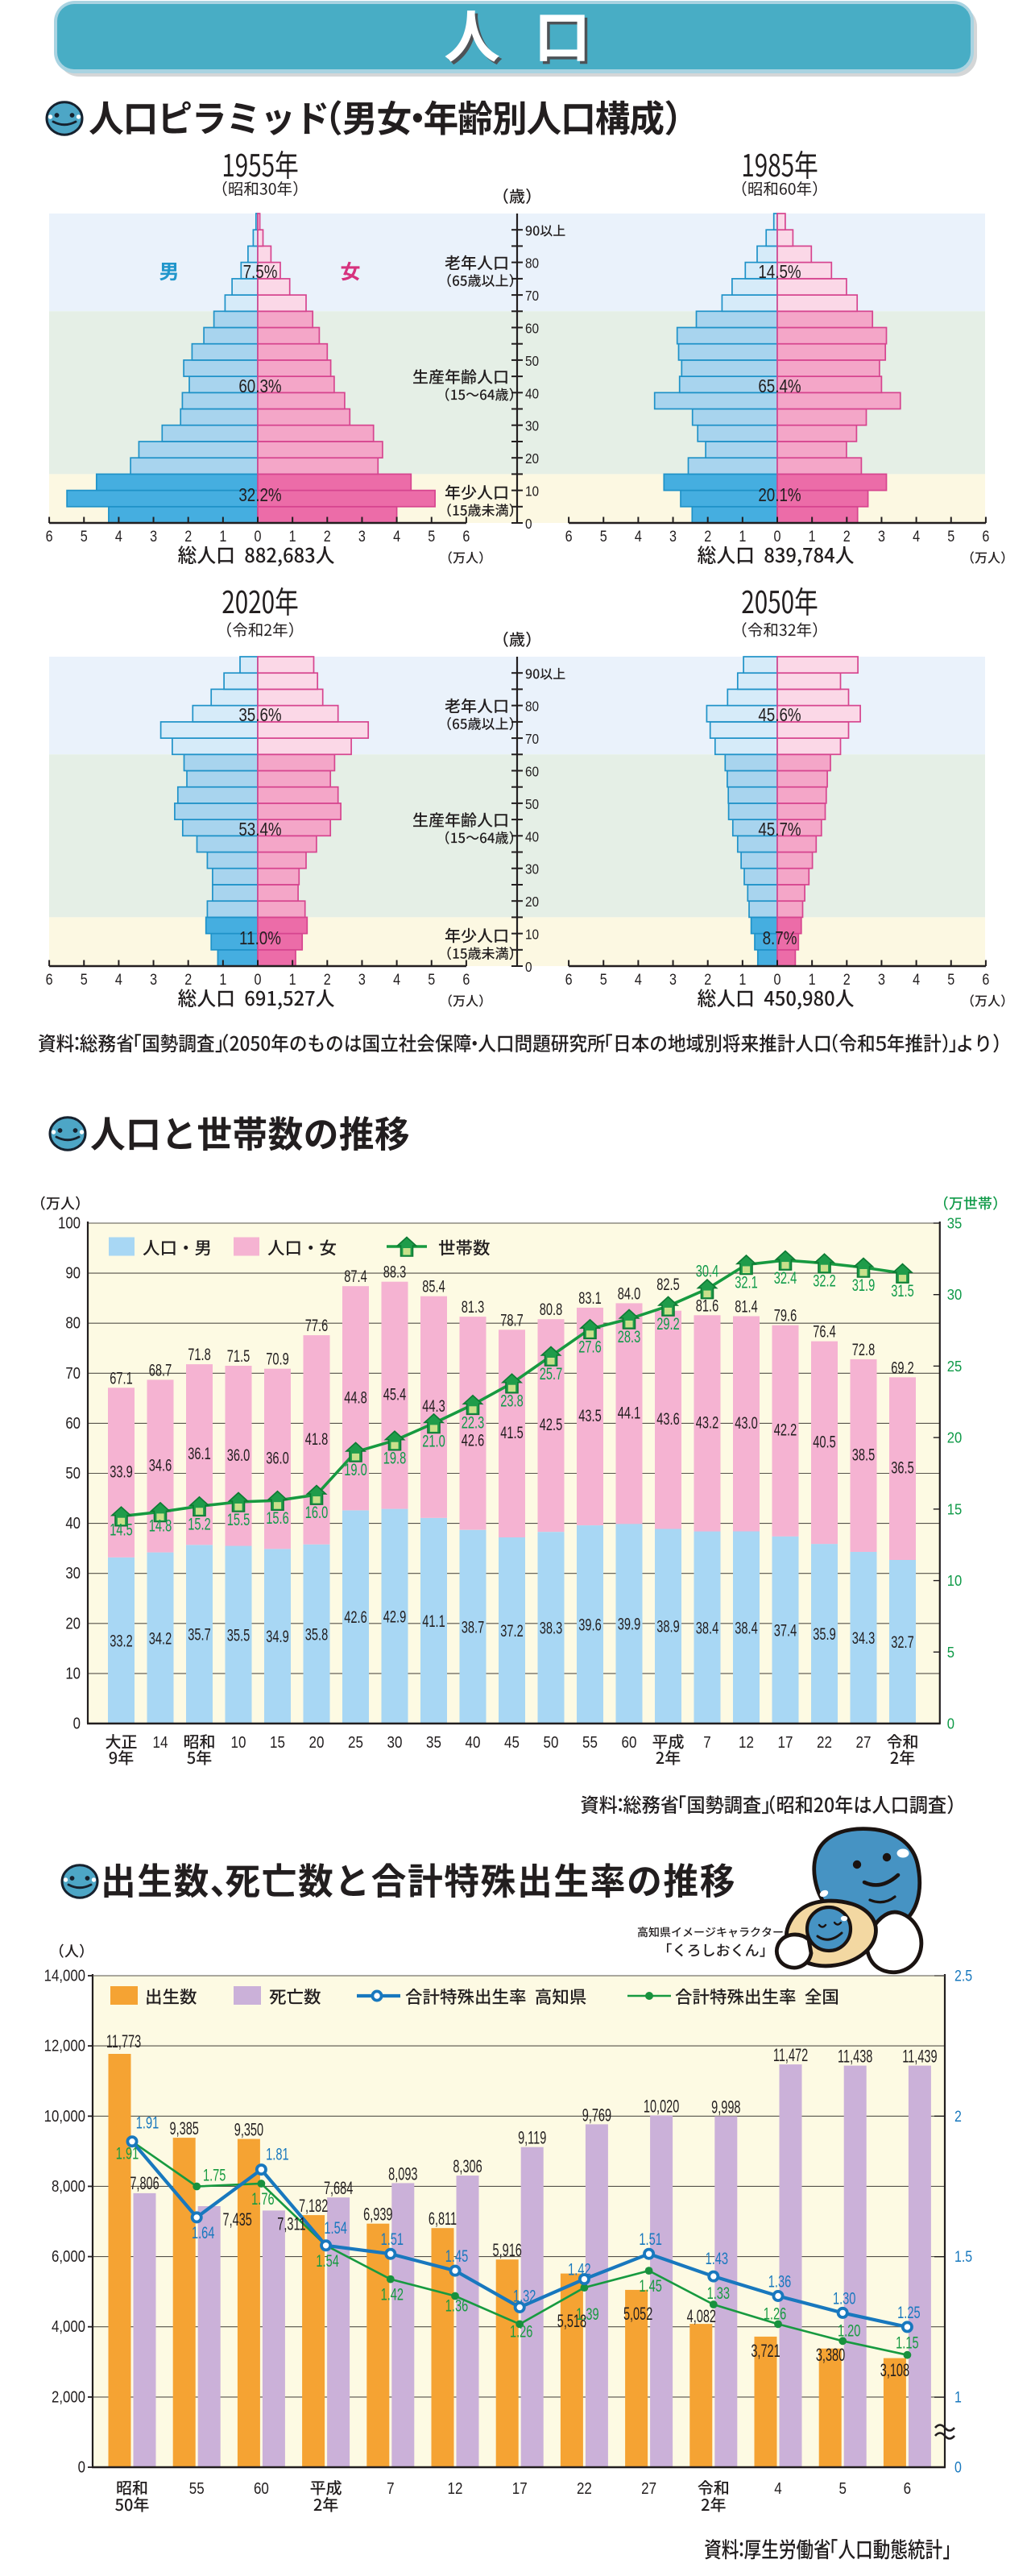  What do you see at coordinates (402, 2173) in the screenshot?
I see `svg-text: 8,093` at bounding box center [402, 2173].